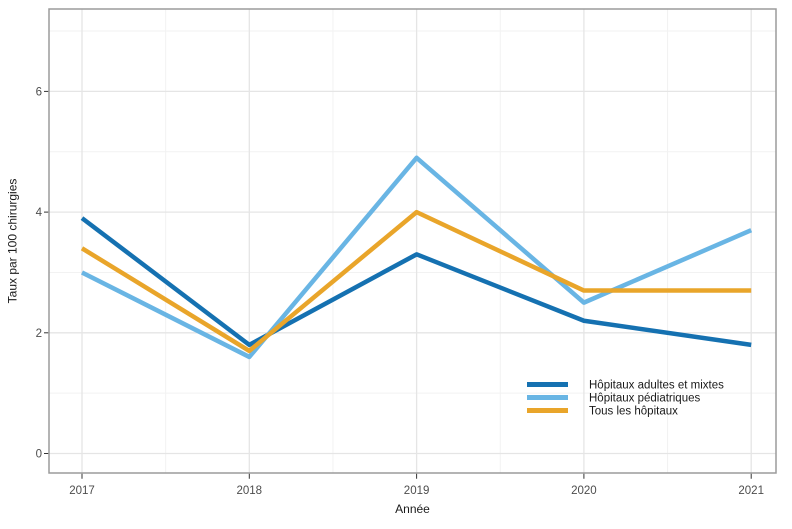  Describe the element at coordinates (644, 399) in the screenshot. I see `legend-label: Hôpitaux pédiatriques` at that location.